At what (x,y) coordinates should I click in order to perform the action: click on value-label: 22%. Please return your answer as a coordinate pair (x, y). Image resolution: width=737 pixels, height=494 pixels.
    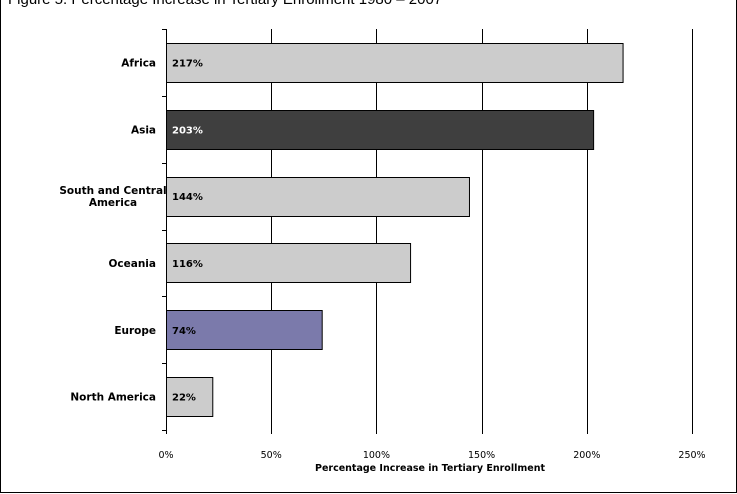
    Looking at the image, I should click on (184, 398).